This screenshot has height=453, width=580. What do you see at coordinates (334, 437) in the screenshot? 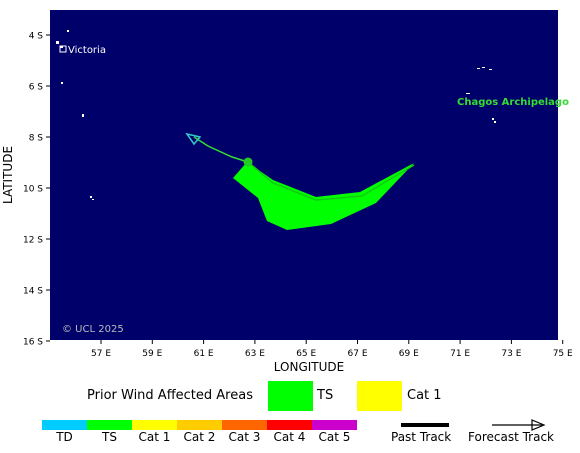
I see `intensity-label: Cat 5` at bounding box center [334, 437].